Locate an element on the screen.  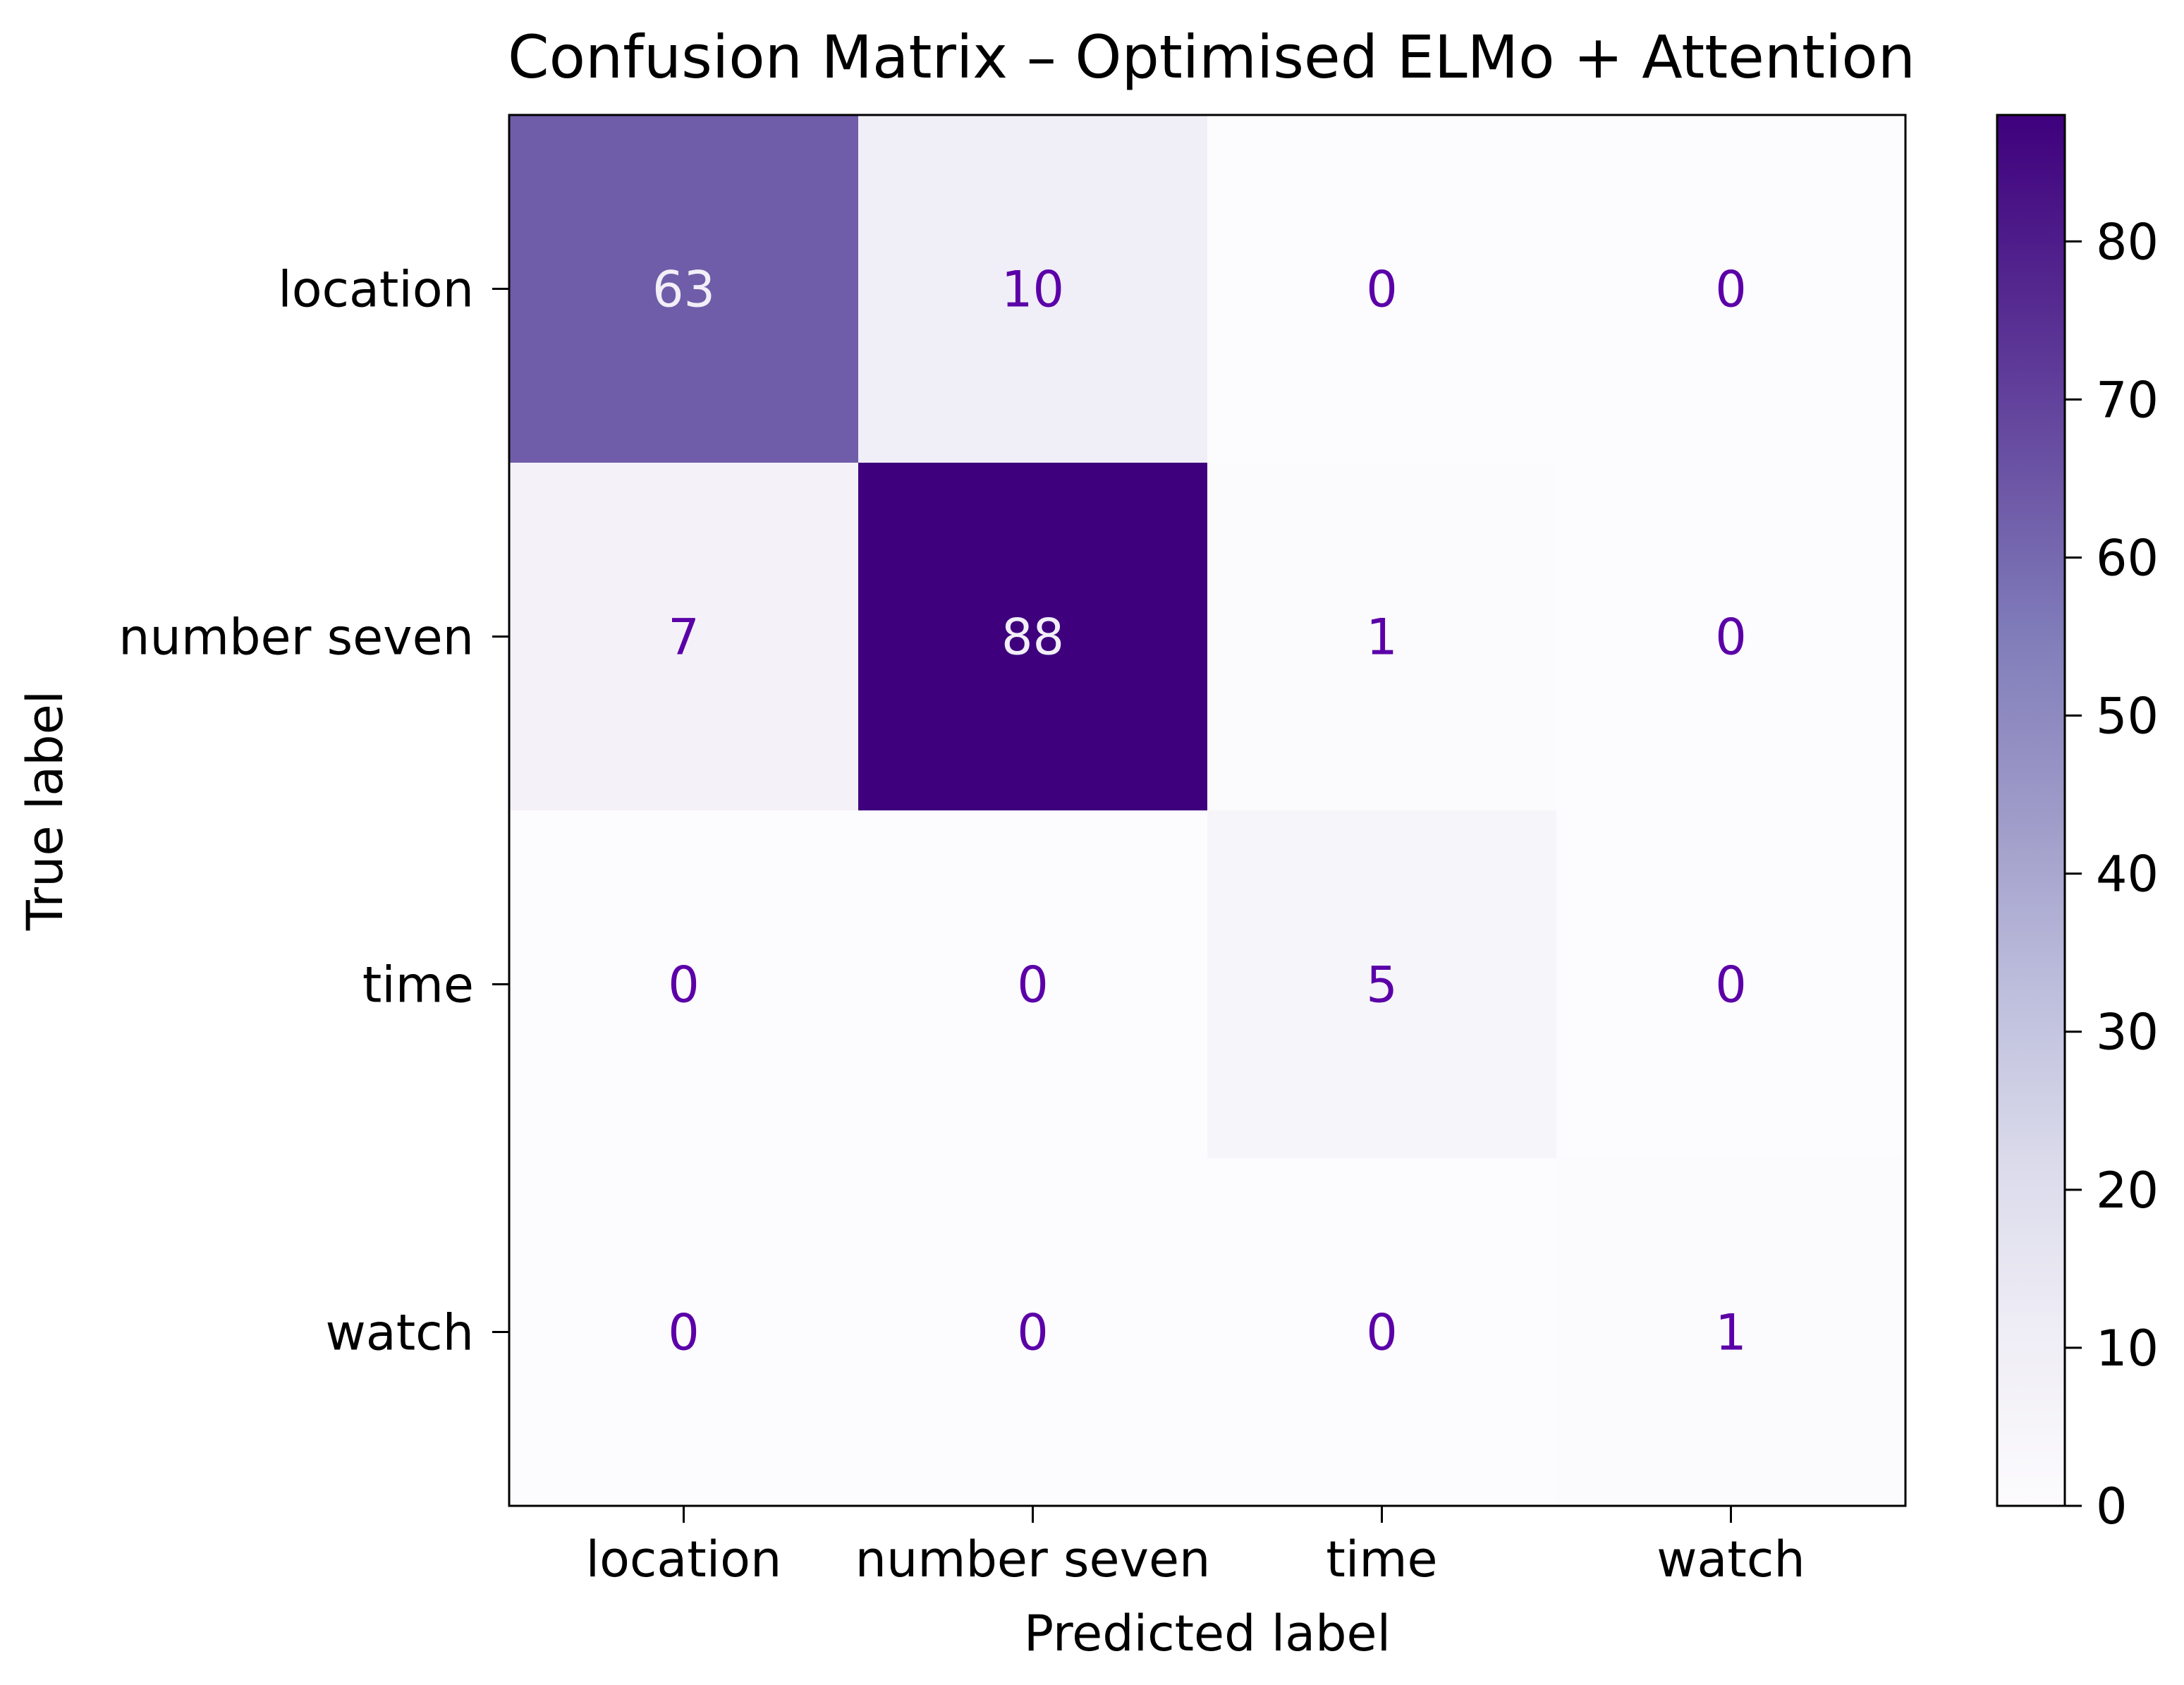
colorbar-tick-label: 20 is located at coordinates (2127, 1190).